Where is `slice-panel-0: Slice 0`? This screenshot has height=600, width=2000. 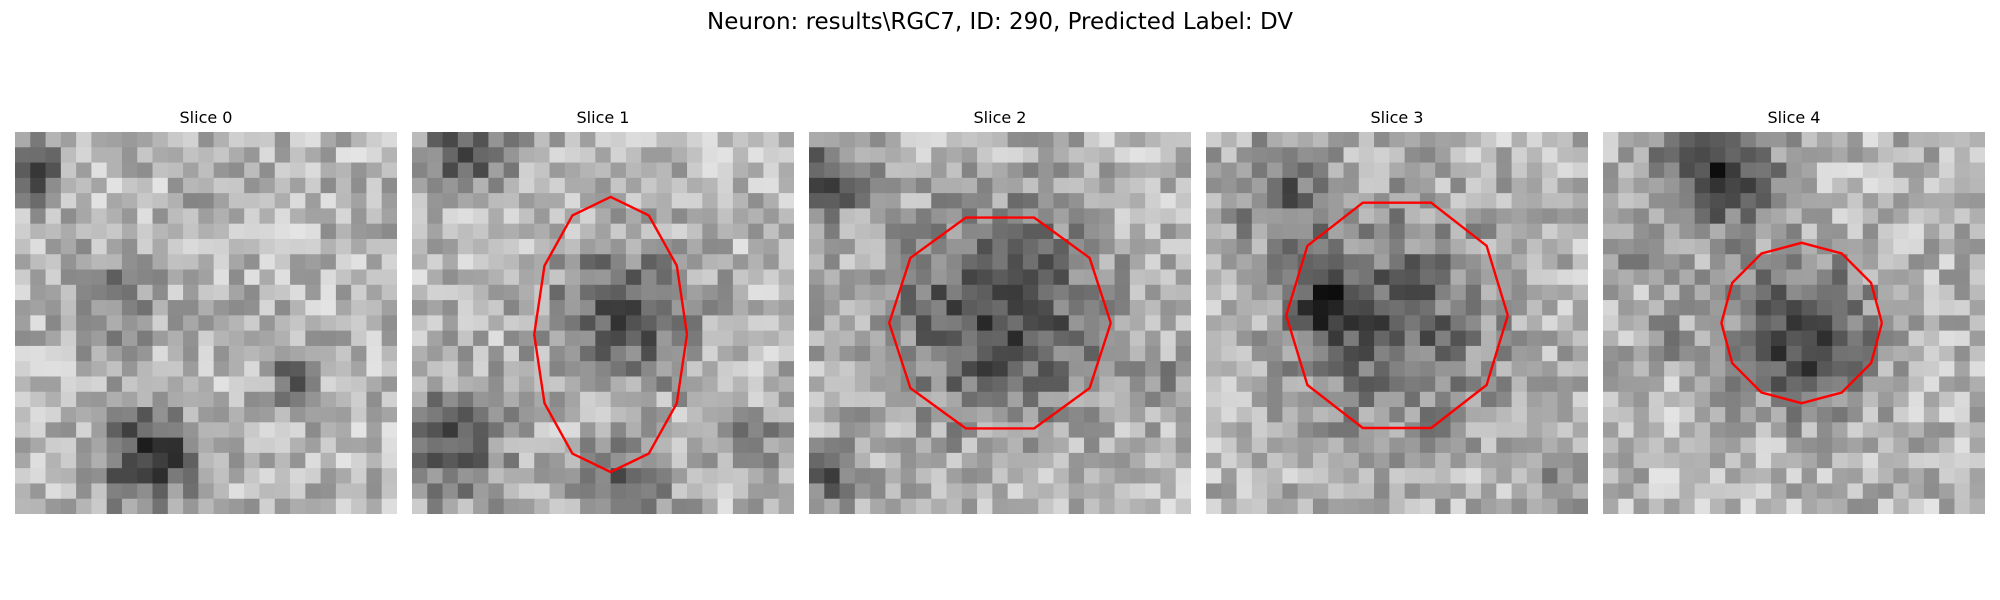 slice-panel-0: Slice 0 is located at coordinates (206, 311).